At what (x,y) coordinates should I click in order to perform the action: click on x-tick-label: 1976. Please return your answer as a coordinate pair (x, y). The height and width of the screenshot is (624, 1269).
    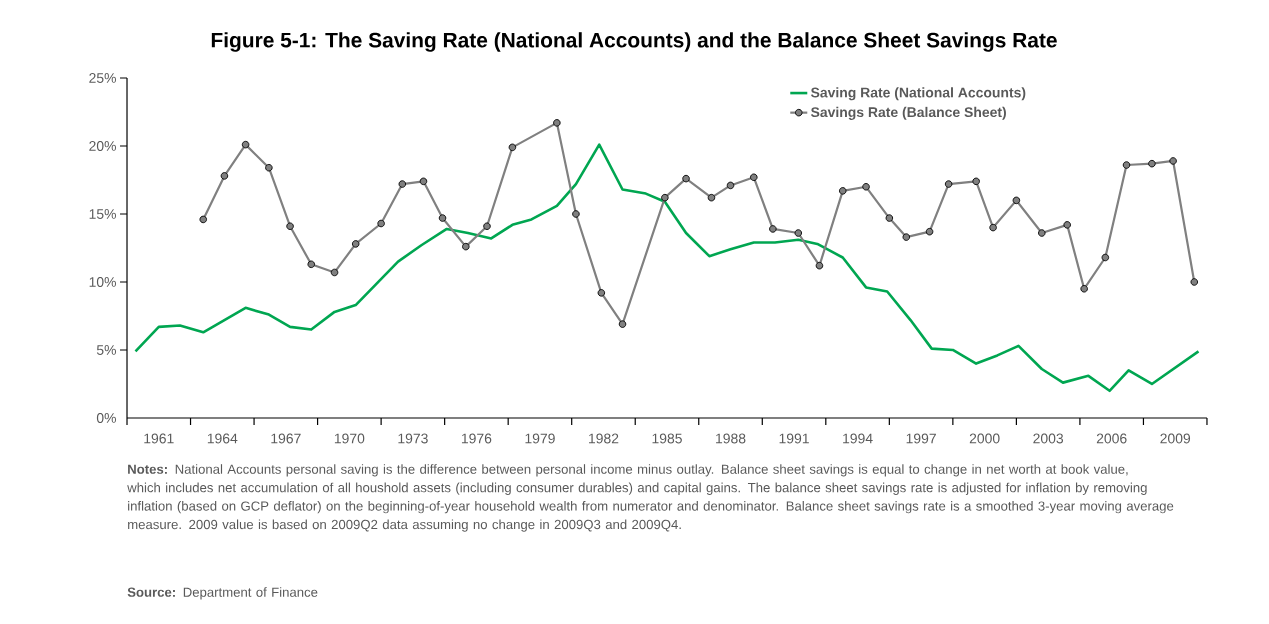
    Looking at the image, I should click on (476, 438).